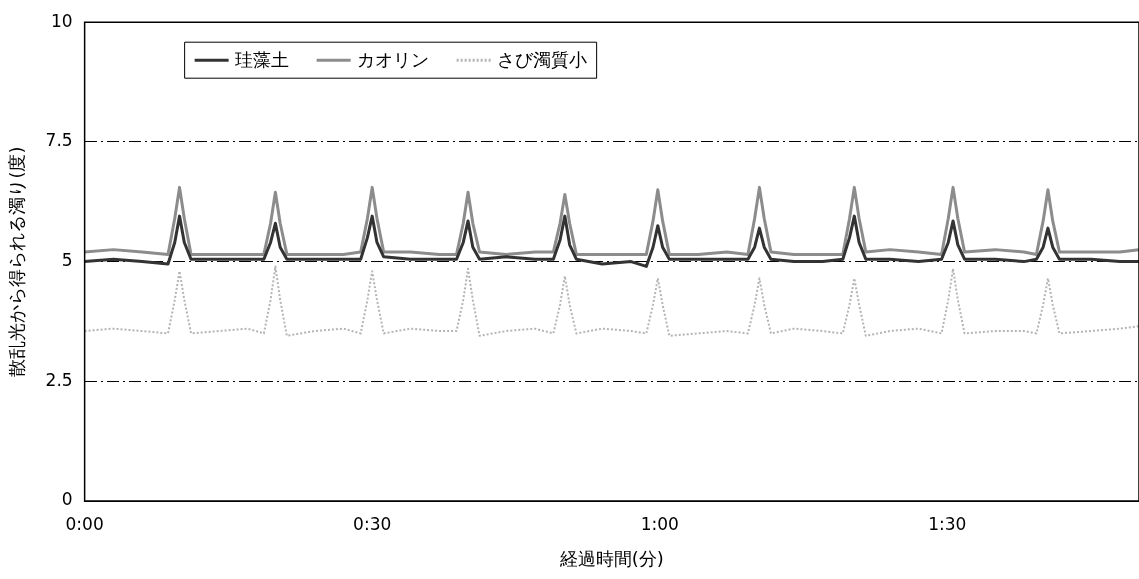 The width and height of the screenshot is (1139, 579). Describe the element at coordinates (947, 523) in the screenshot. I see `x-tick-label: 1:30` at that location.